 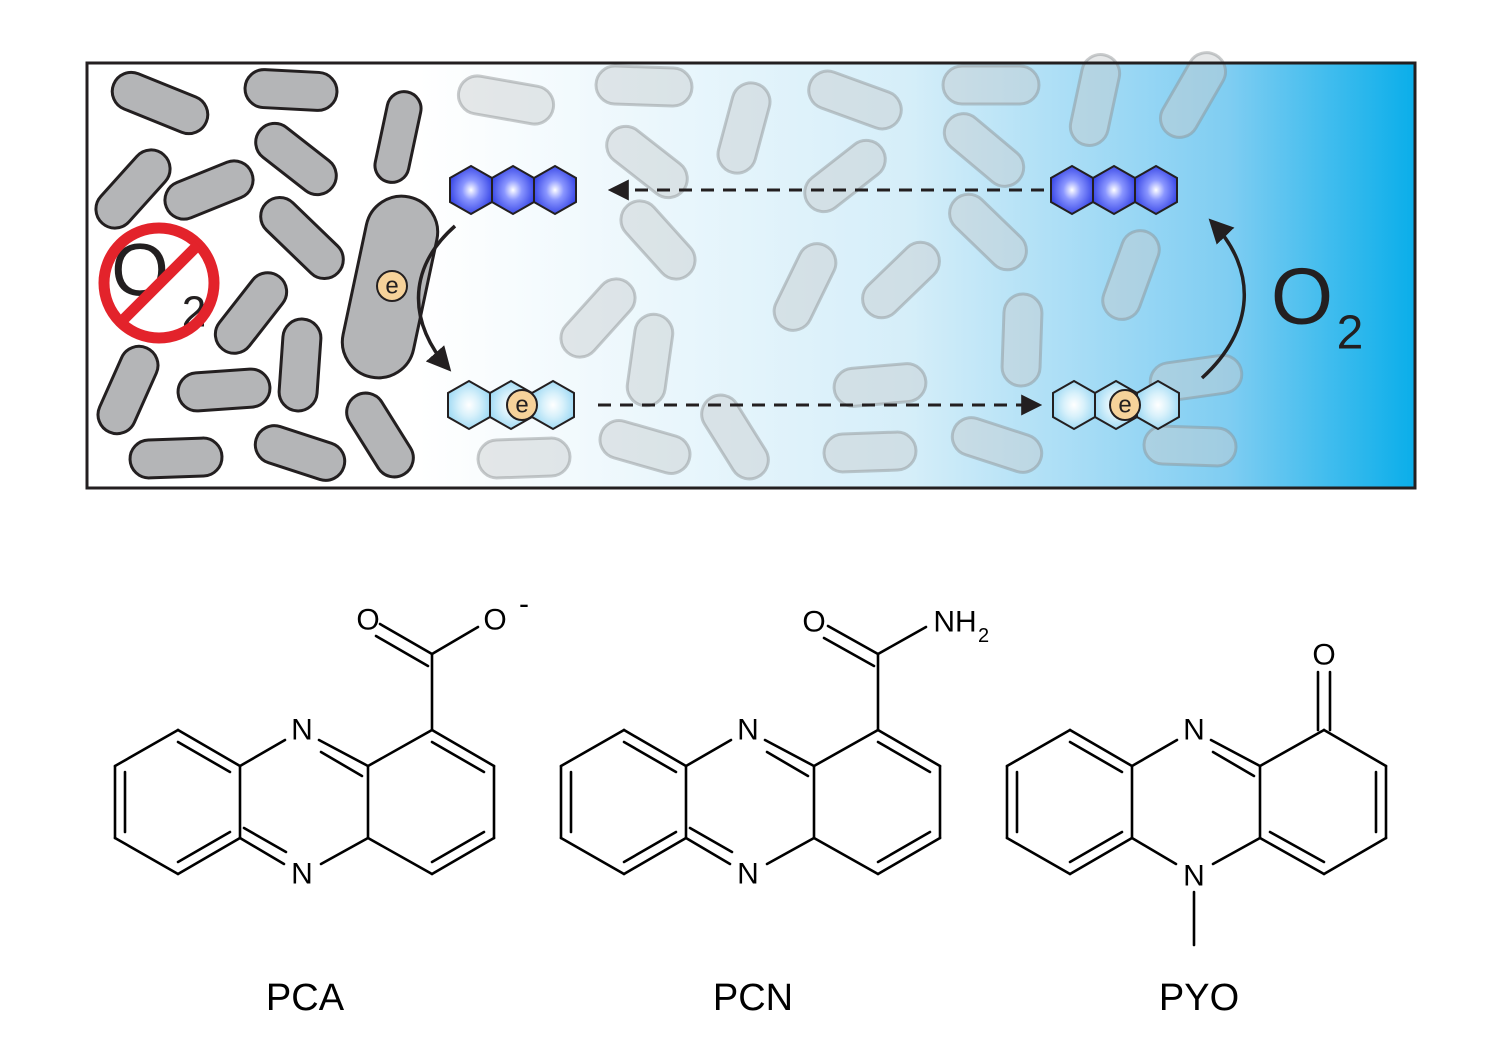 What do you see at coordinates (748, 730) in the screenshot?
I see `pcn-atom-n-top: N` at bounding box center [748, 730].